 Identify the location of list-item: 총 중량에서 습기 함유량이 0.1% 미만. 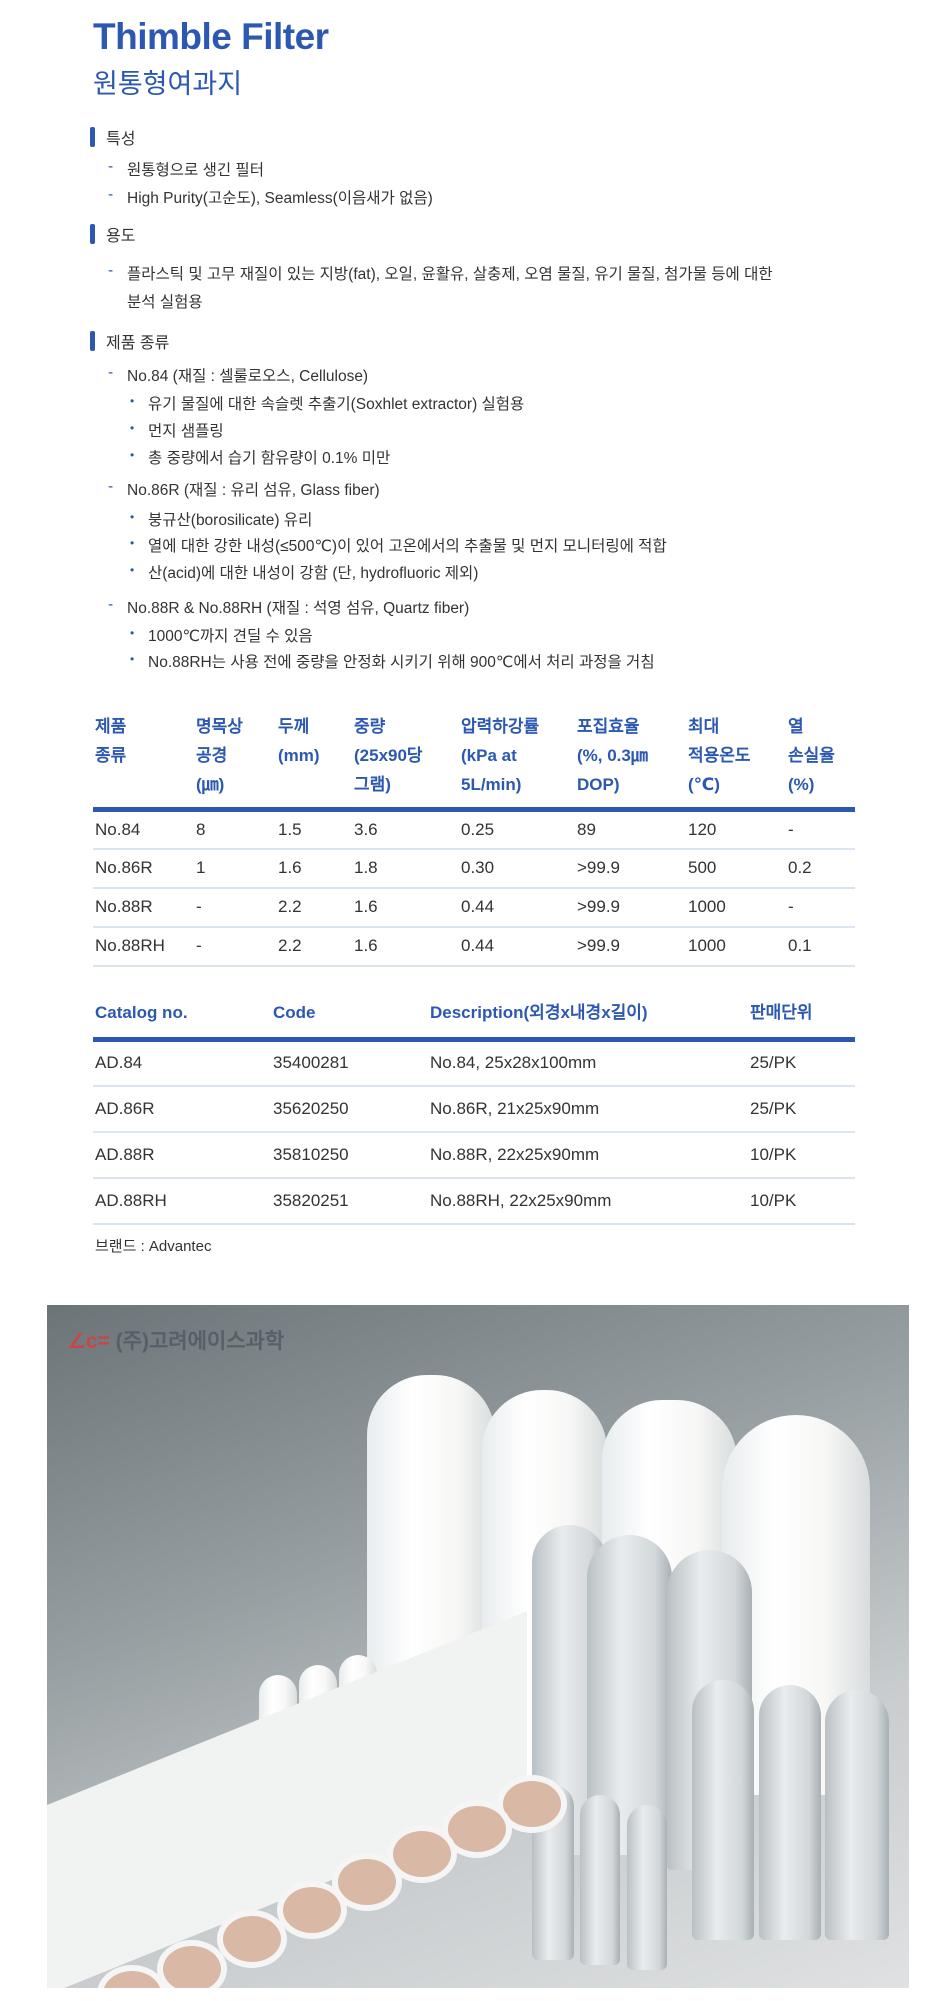
(269, 458).